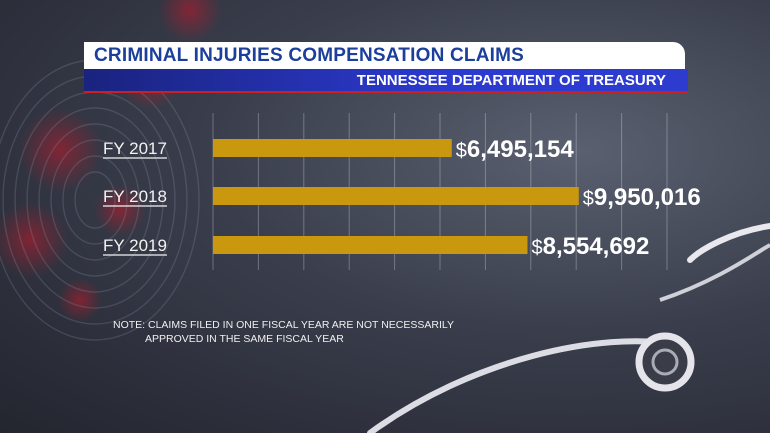 The height and width of the screenshot is (433, 770). What do you see at coordinates (511, 80) in the screenshot?
I see `chart-subtitle: TENNESSEE DEPARTMENT OF TREASURY` at bounding box center [511, 80].